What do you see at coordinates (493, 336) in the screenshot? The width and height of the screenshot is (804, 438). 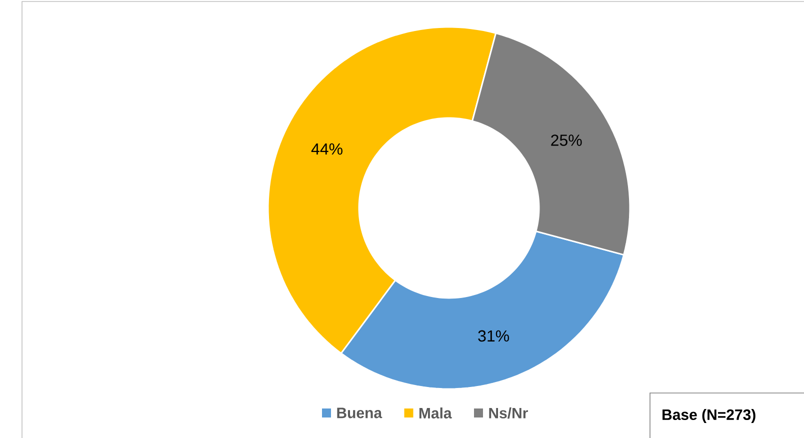 I see `data-label: 31%` at bounding box center [493, 336].